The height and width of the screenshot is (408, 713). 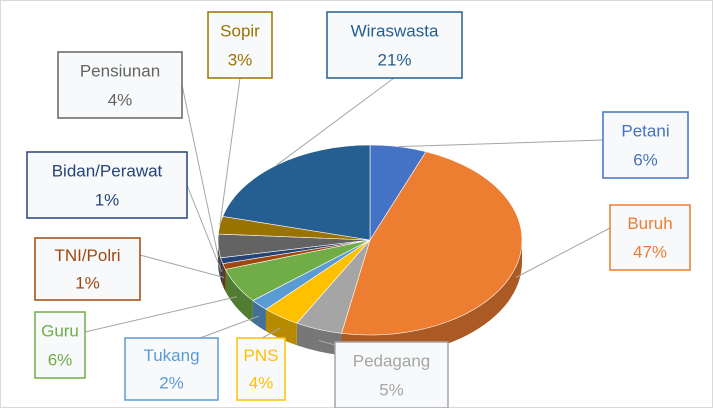 What do you see at coordinates (650, 252) in the screenshot?
I see `value-label: 47%` at bounding box center [650, 252].